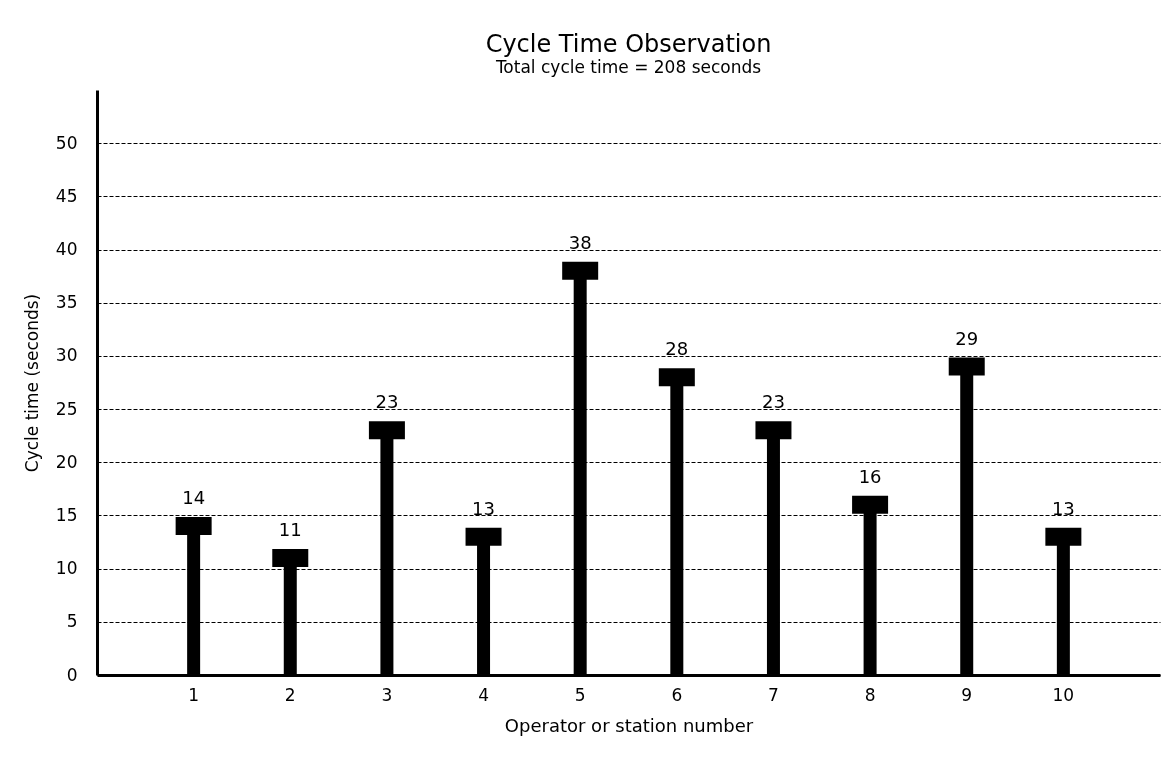 The width and height of the screenshot is (1166, 758). Describe the element at coordinates (387, 694) in the screenshot. I see `x-tick-label: 3` at that location.